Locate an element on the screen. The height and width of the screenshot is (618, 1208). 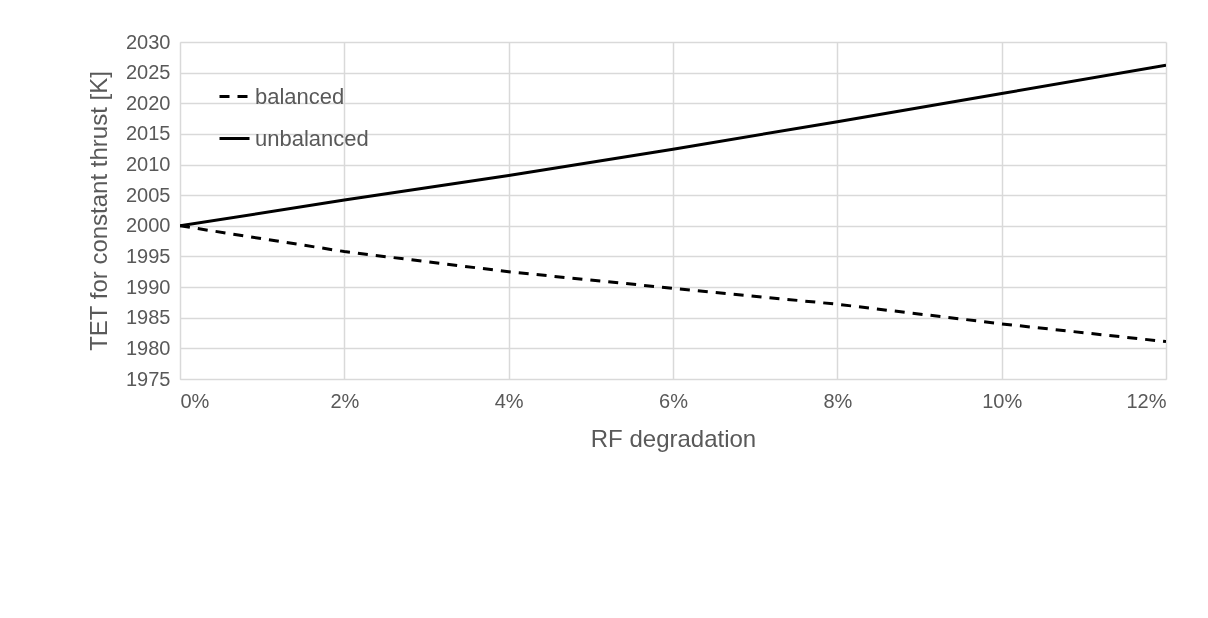
legend-label: balanced is located at coordinates (300, 96).